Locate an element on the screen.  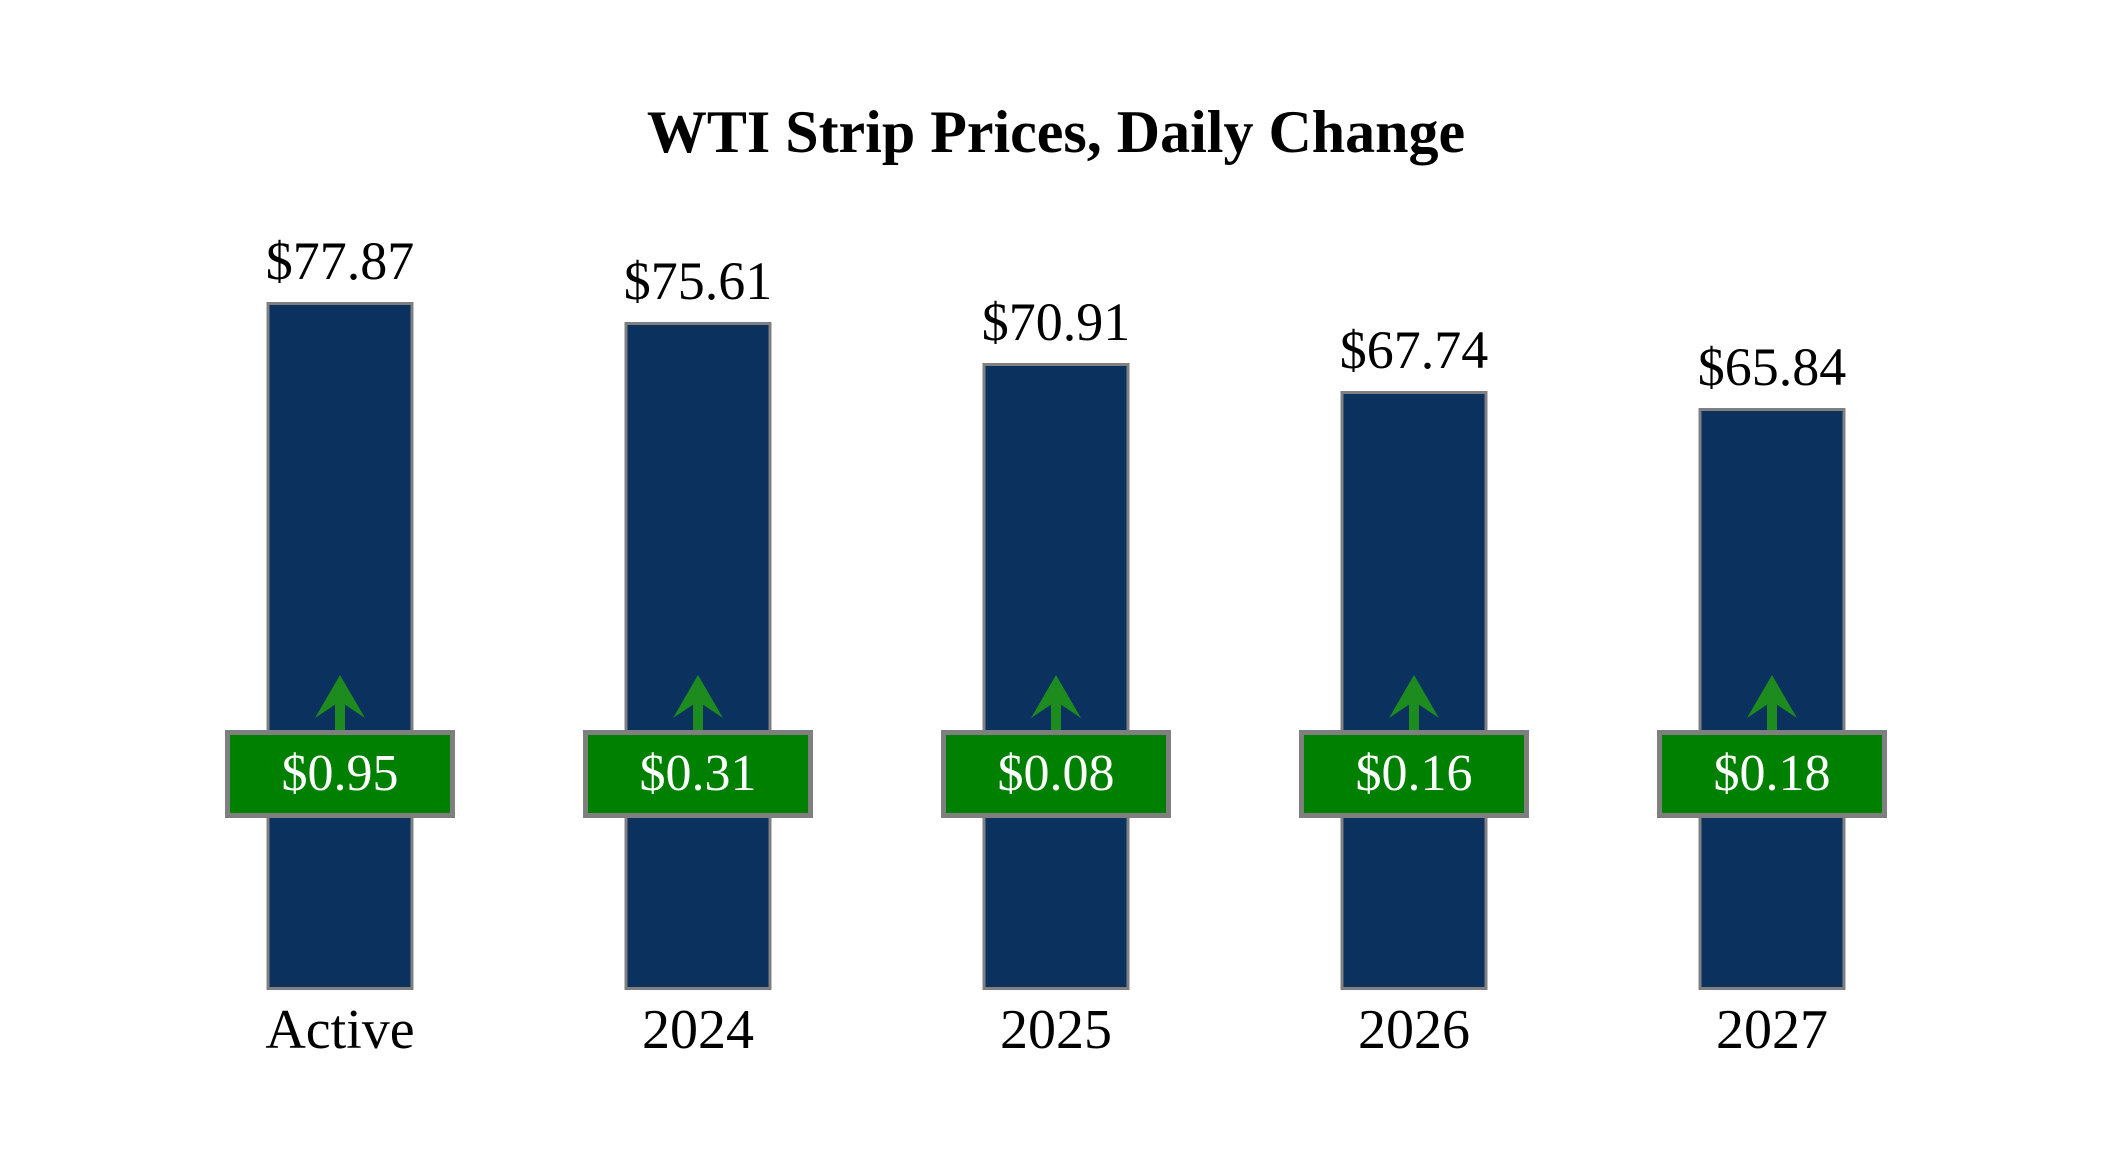
change-badge: $0.31 is located at coordinates (698, 774).